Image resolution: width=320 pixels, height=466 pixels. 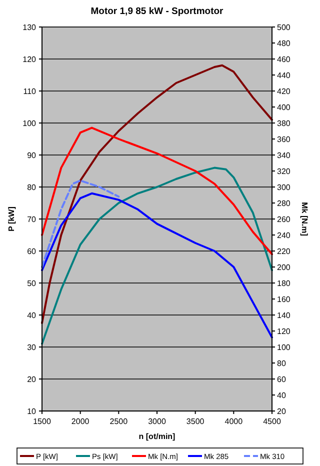 I want to click on y-tick-label: 40, so click(x=32, y=315).